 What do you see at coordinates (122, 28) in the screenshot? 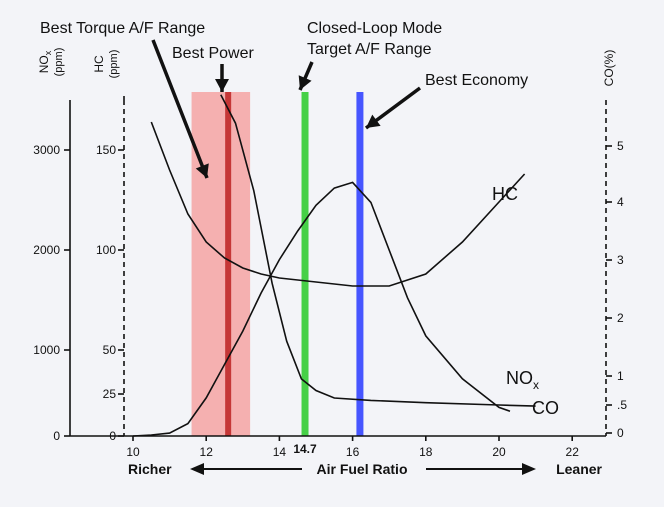
I see `annotation-best-torque: Best Torque A/F Range` at bounding box center [122, 28].